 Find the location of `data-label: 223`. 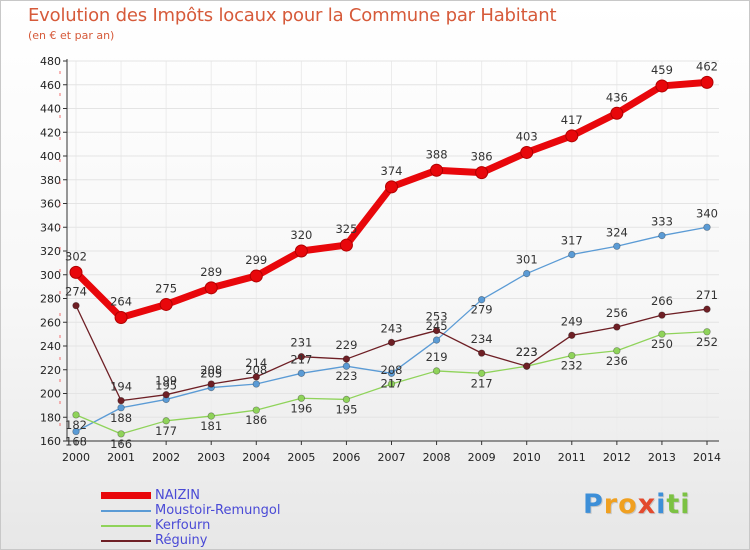

data-label: 223 is located at coordinates (527, 352).